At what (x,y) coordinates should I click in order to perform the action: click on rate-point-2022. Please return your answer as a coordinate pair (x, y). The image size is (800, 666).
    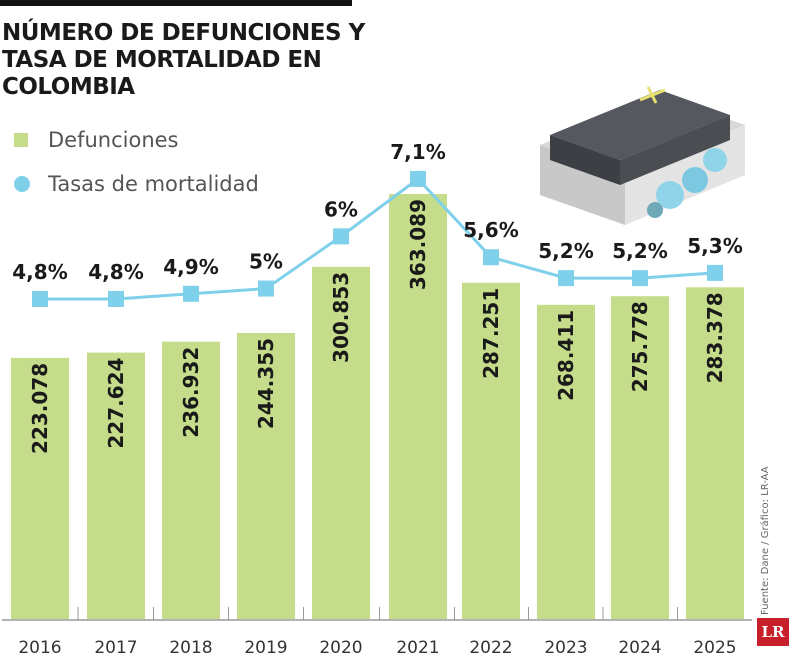
    Looking at the image, I should click on (491, 257).